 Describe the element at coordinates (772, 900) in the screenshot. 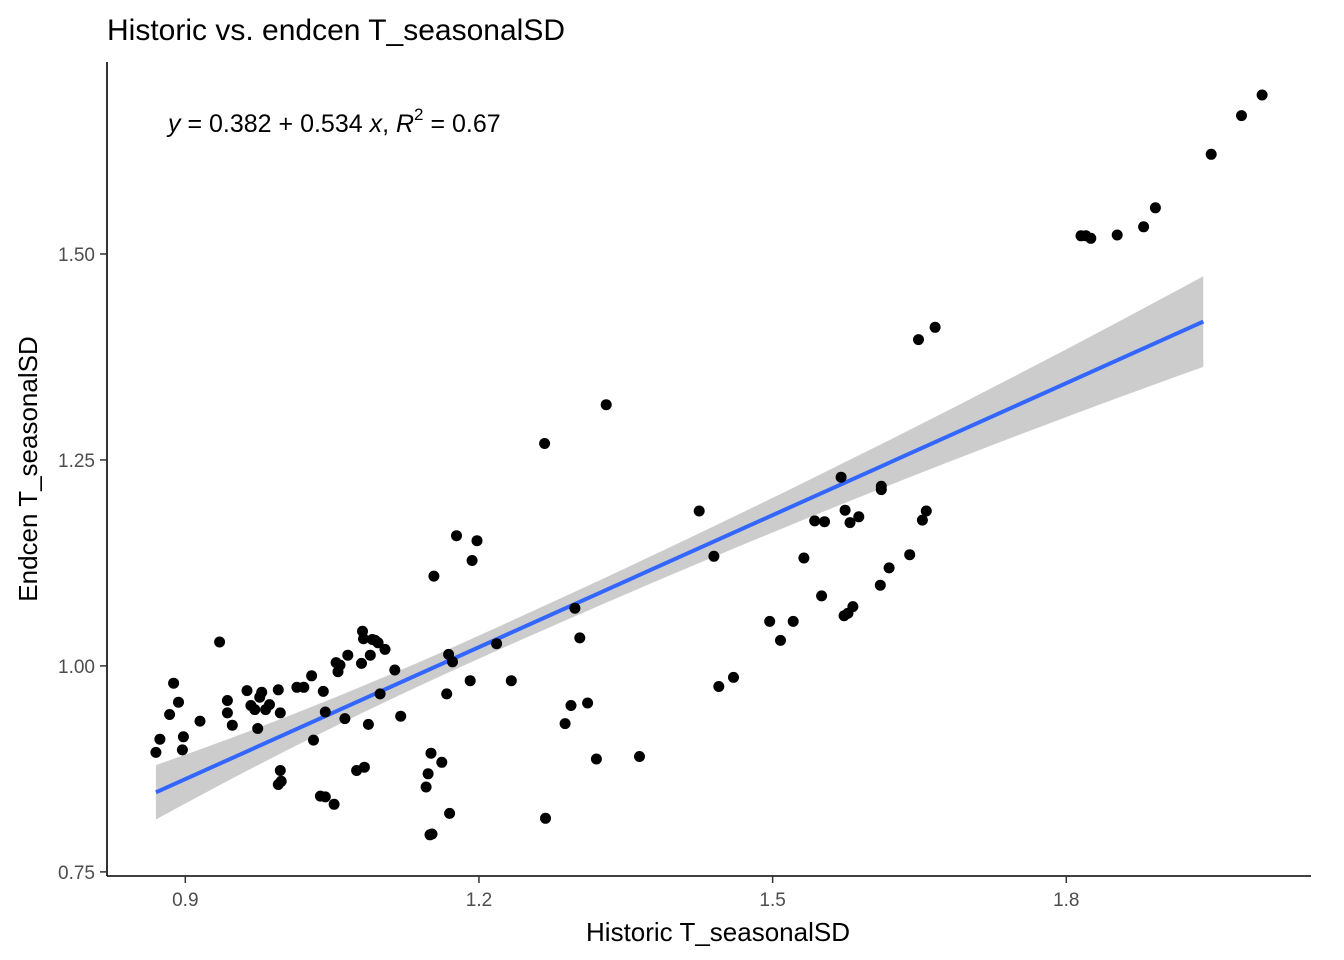

I see `x-tick-label: 1.5` at that location.